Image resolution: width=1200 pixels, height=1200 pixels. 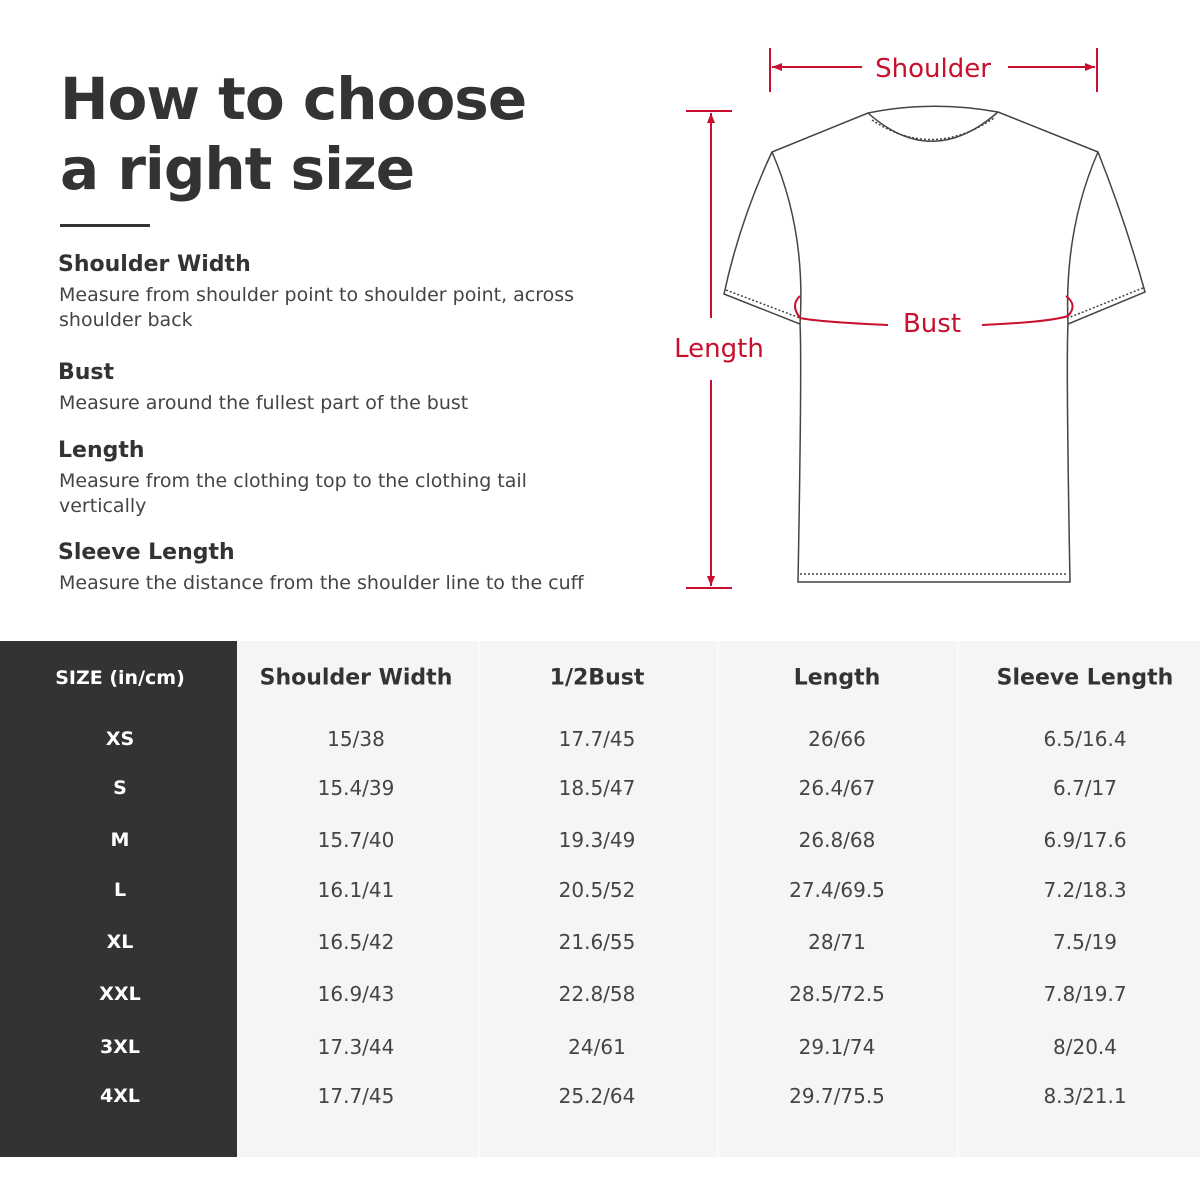 What do you see at coordinates (356, 994) in the screenshot?
I see `table-cell: 16.9/43` at bounding box center [356, 994].